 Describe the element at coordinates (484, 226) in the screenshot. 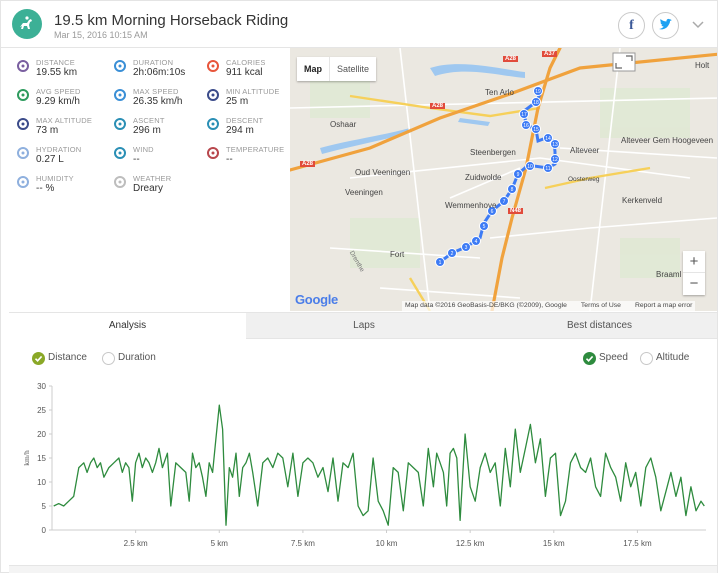

I see `lap-marker: 5` at that location.